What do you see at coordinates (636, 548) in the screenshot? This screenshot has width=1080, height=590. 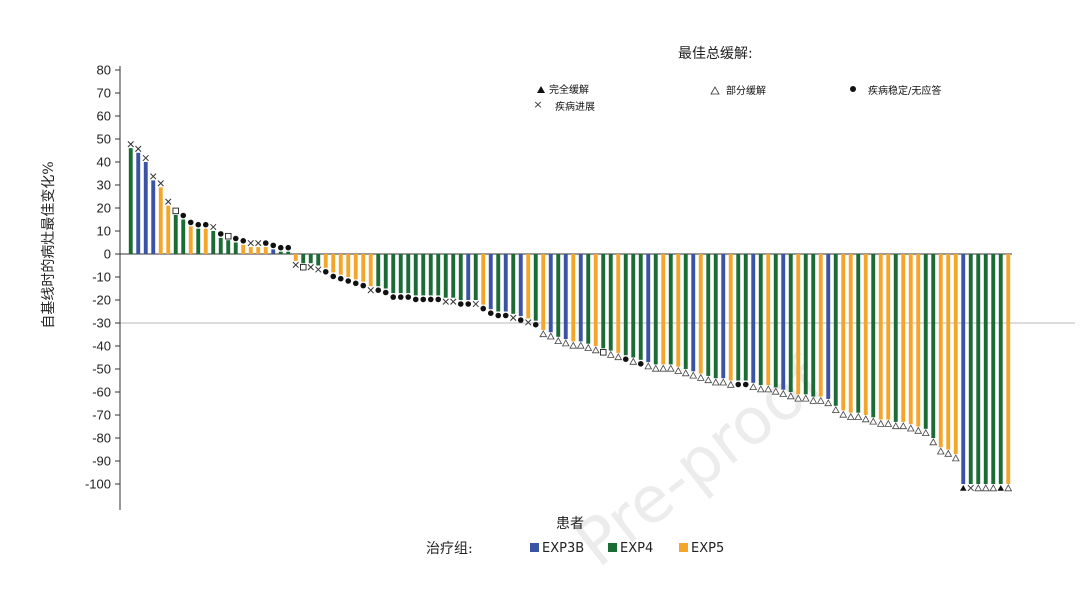 I see `legend-label-exp4: EXP4` at bounding box center [636, 548].